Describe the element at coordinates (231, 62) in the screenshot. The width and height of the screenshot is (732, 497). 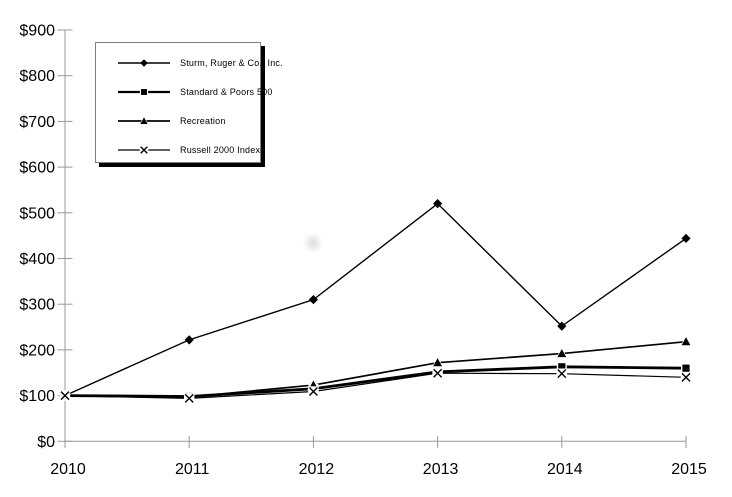
I see `legend-label: Sturm, Ruger & Co., Inc.` at that location.